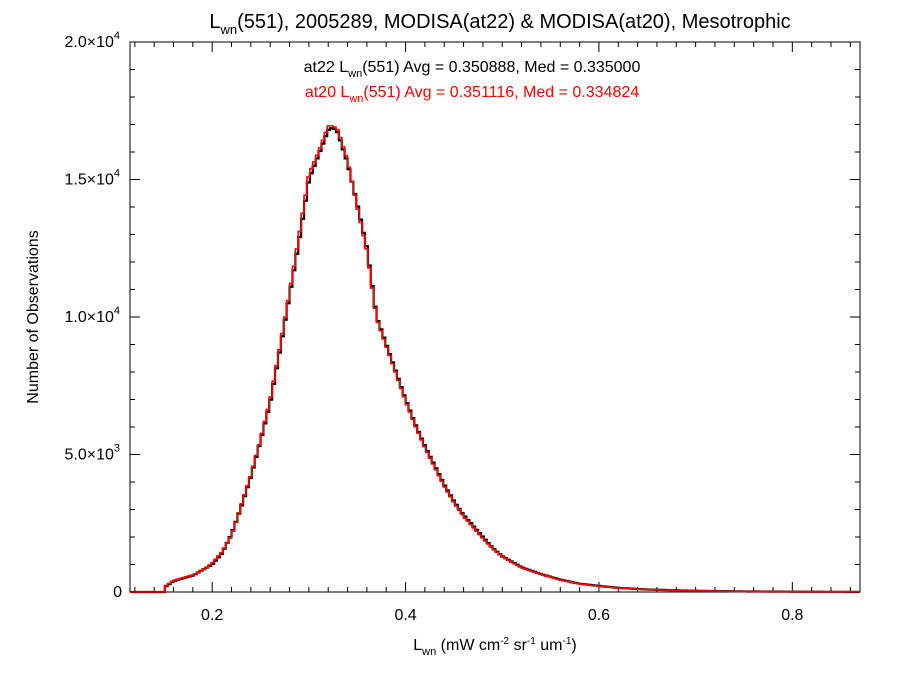 The width and height of the screenshot is (900, 675). I want to click on x-axis-label: Lwn (mW cm-2 sr-1 um-1), so click(494, 647).